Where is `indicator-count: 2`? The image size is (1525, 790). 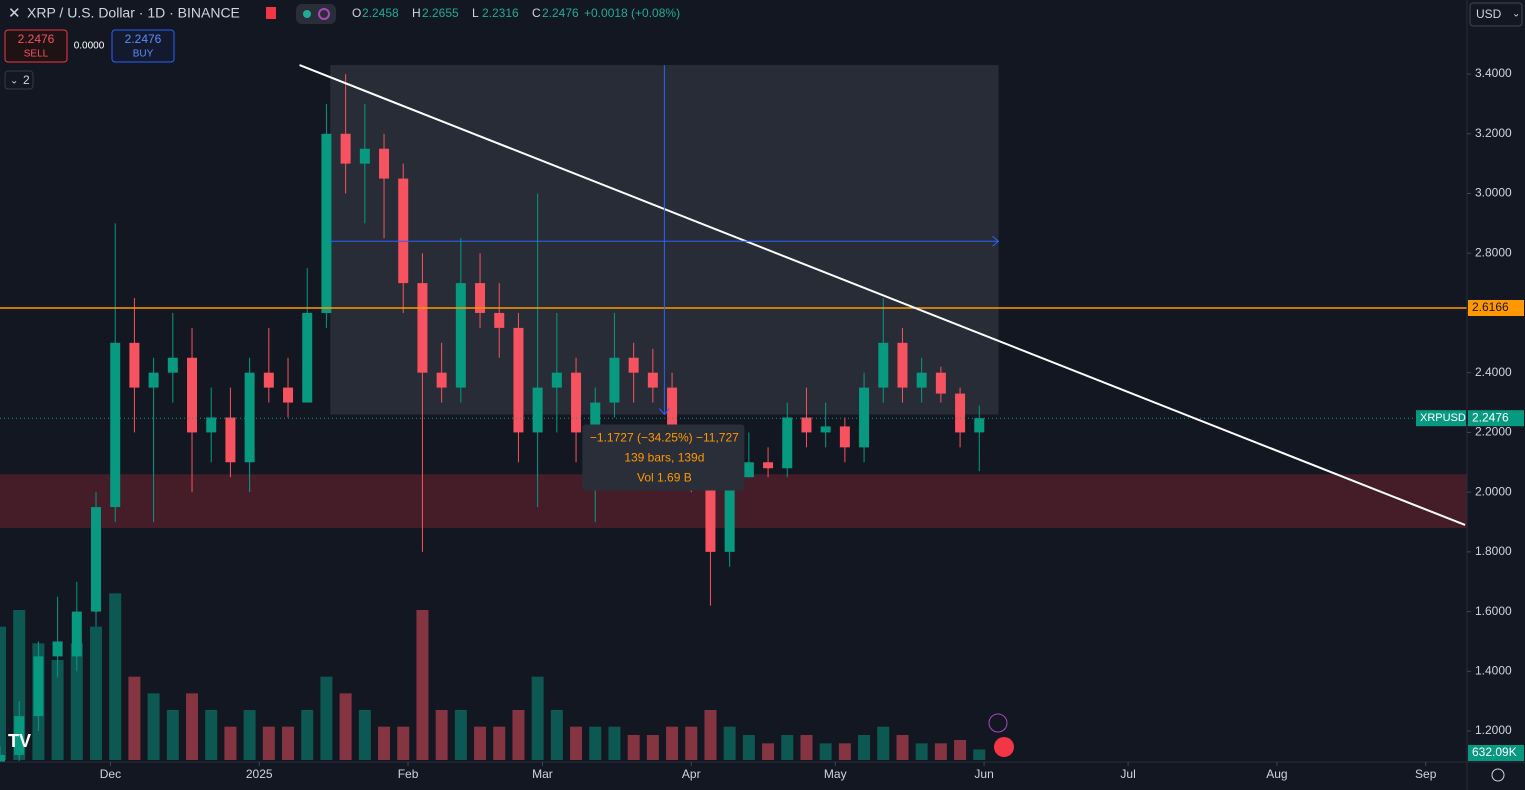
indicator-count: 2 is located at coordinates (26, 80).